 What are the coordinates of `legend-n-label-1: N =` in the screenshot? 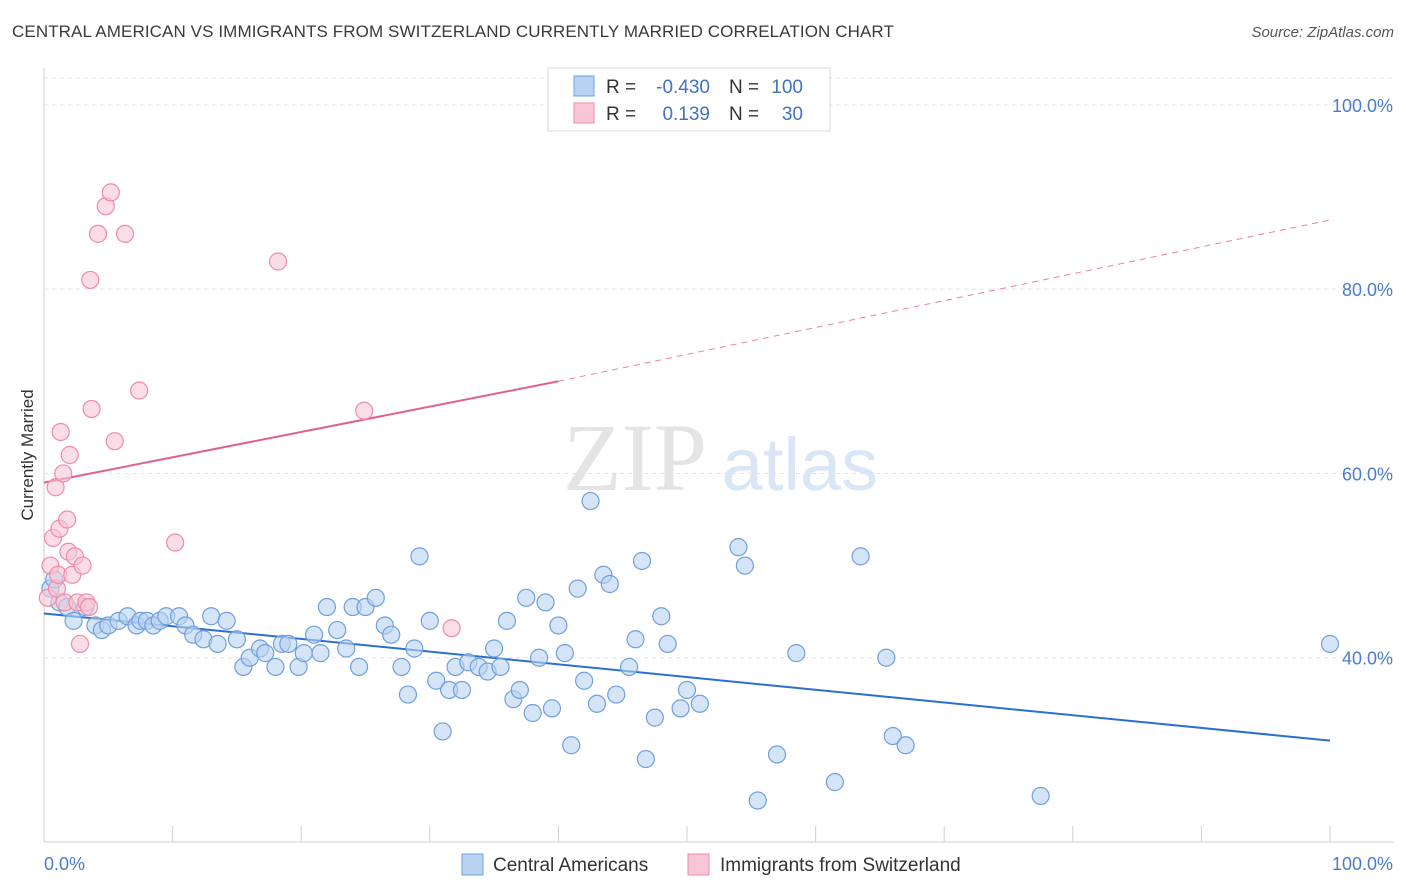 It's located at (744, 87).